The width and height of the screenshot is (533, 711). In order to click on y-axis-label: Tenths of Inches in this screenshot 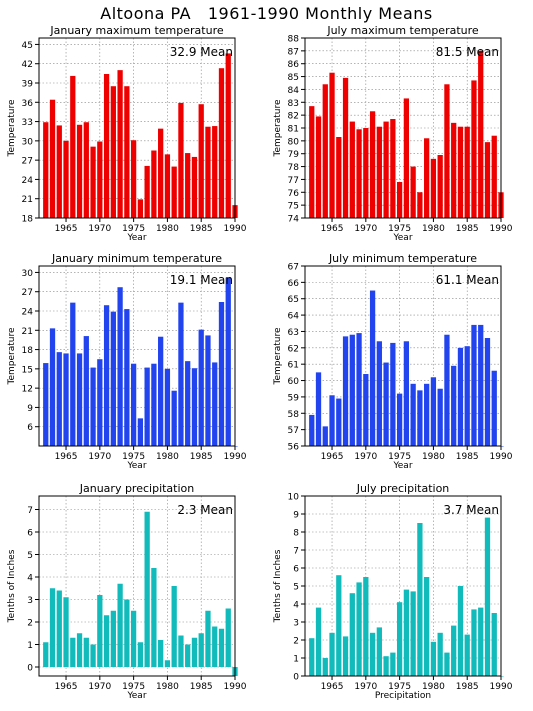, I will do `click(12, 586)`.